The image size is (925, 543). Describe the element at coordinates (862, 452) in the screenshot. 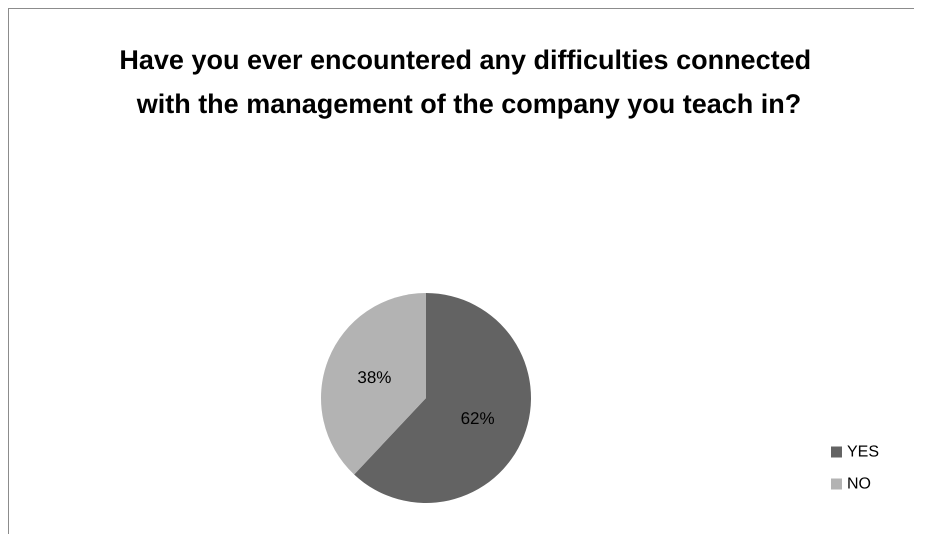

I see `legend-label: YES` at that location.